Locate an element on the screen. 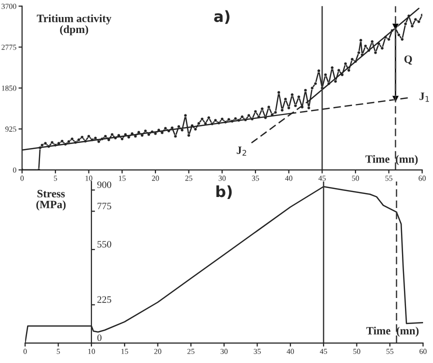 The height and width of the screenshot is (363, 433). y-tick-label: 900 is located at coordinates (104, 184).